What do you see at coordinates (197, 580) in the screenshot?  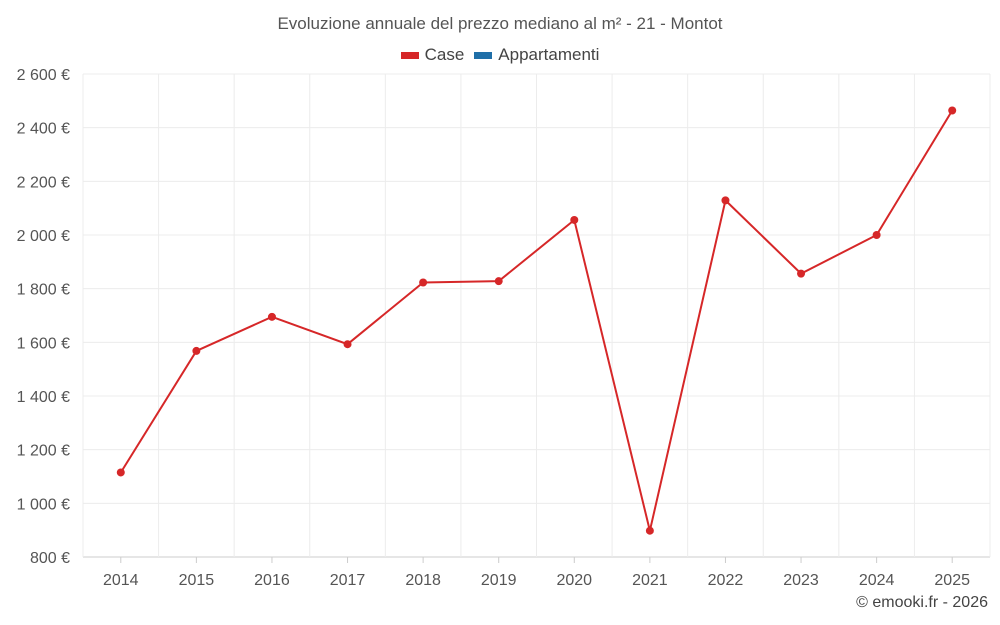 I see `x-tick-label: 2015` at bounding box center [197, 580].